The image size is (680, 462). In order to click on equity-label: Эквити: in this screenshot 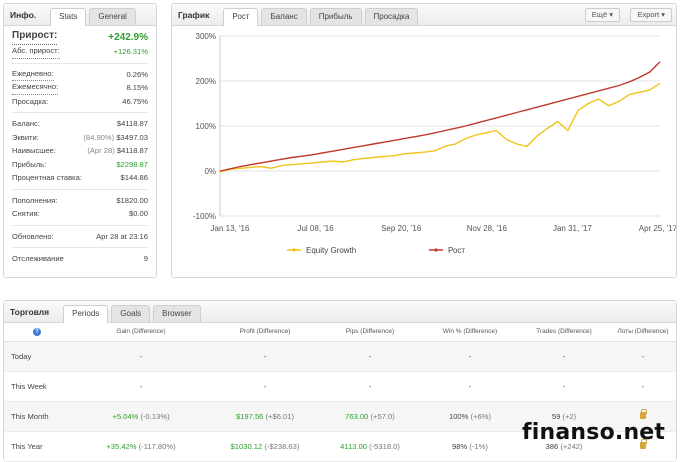, I will do `click(25, 137)`.